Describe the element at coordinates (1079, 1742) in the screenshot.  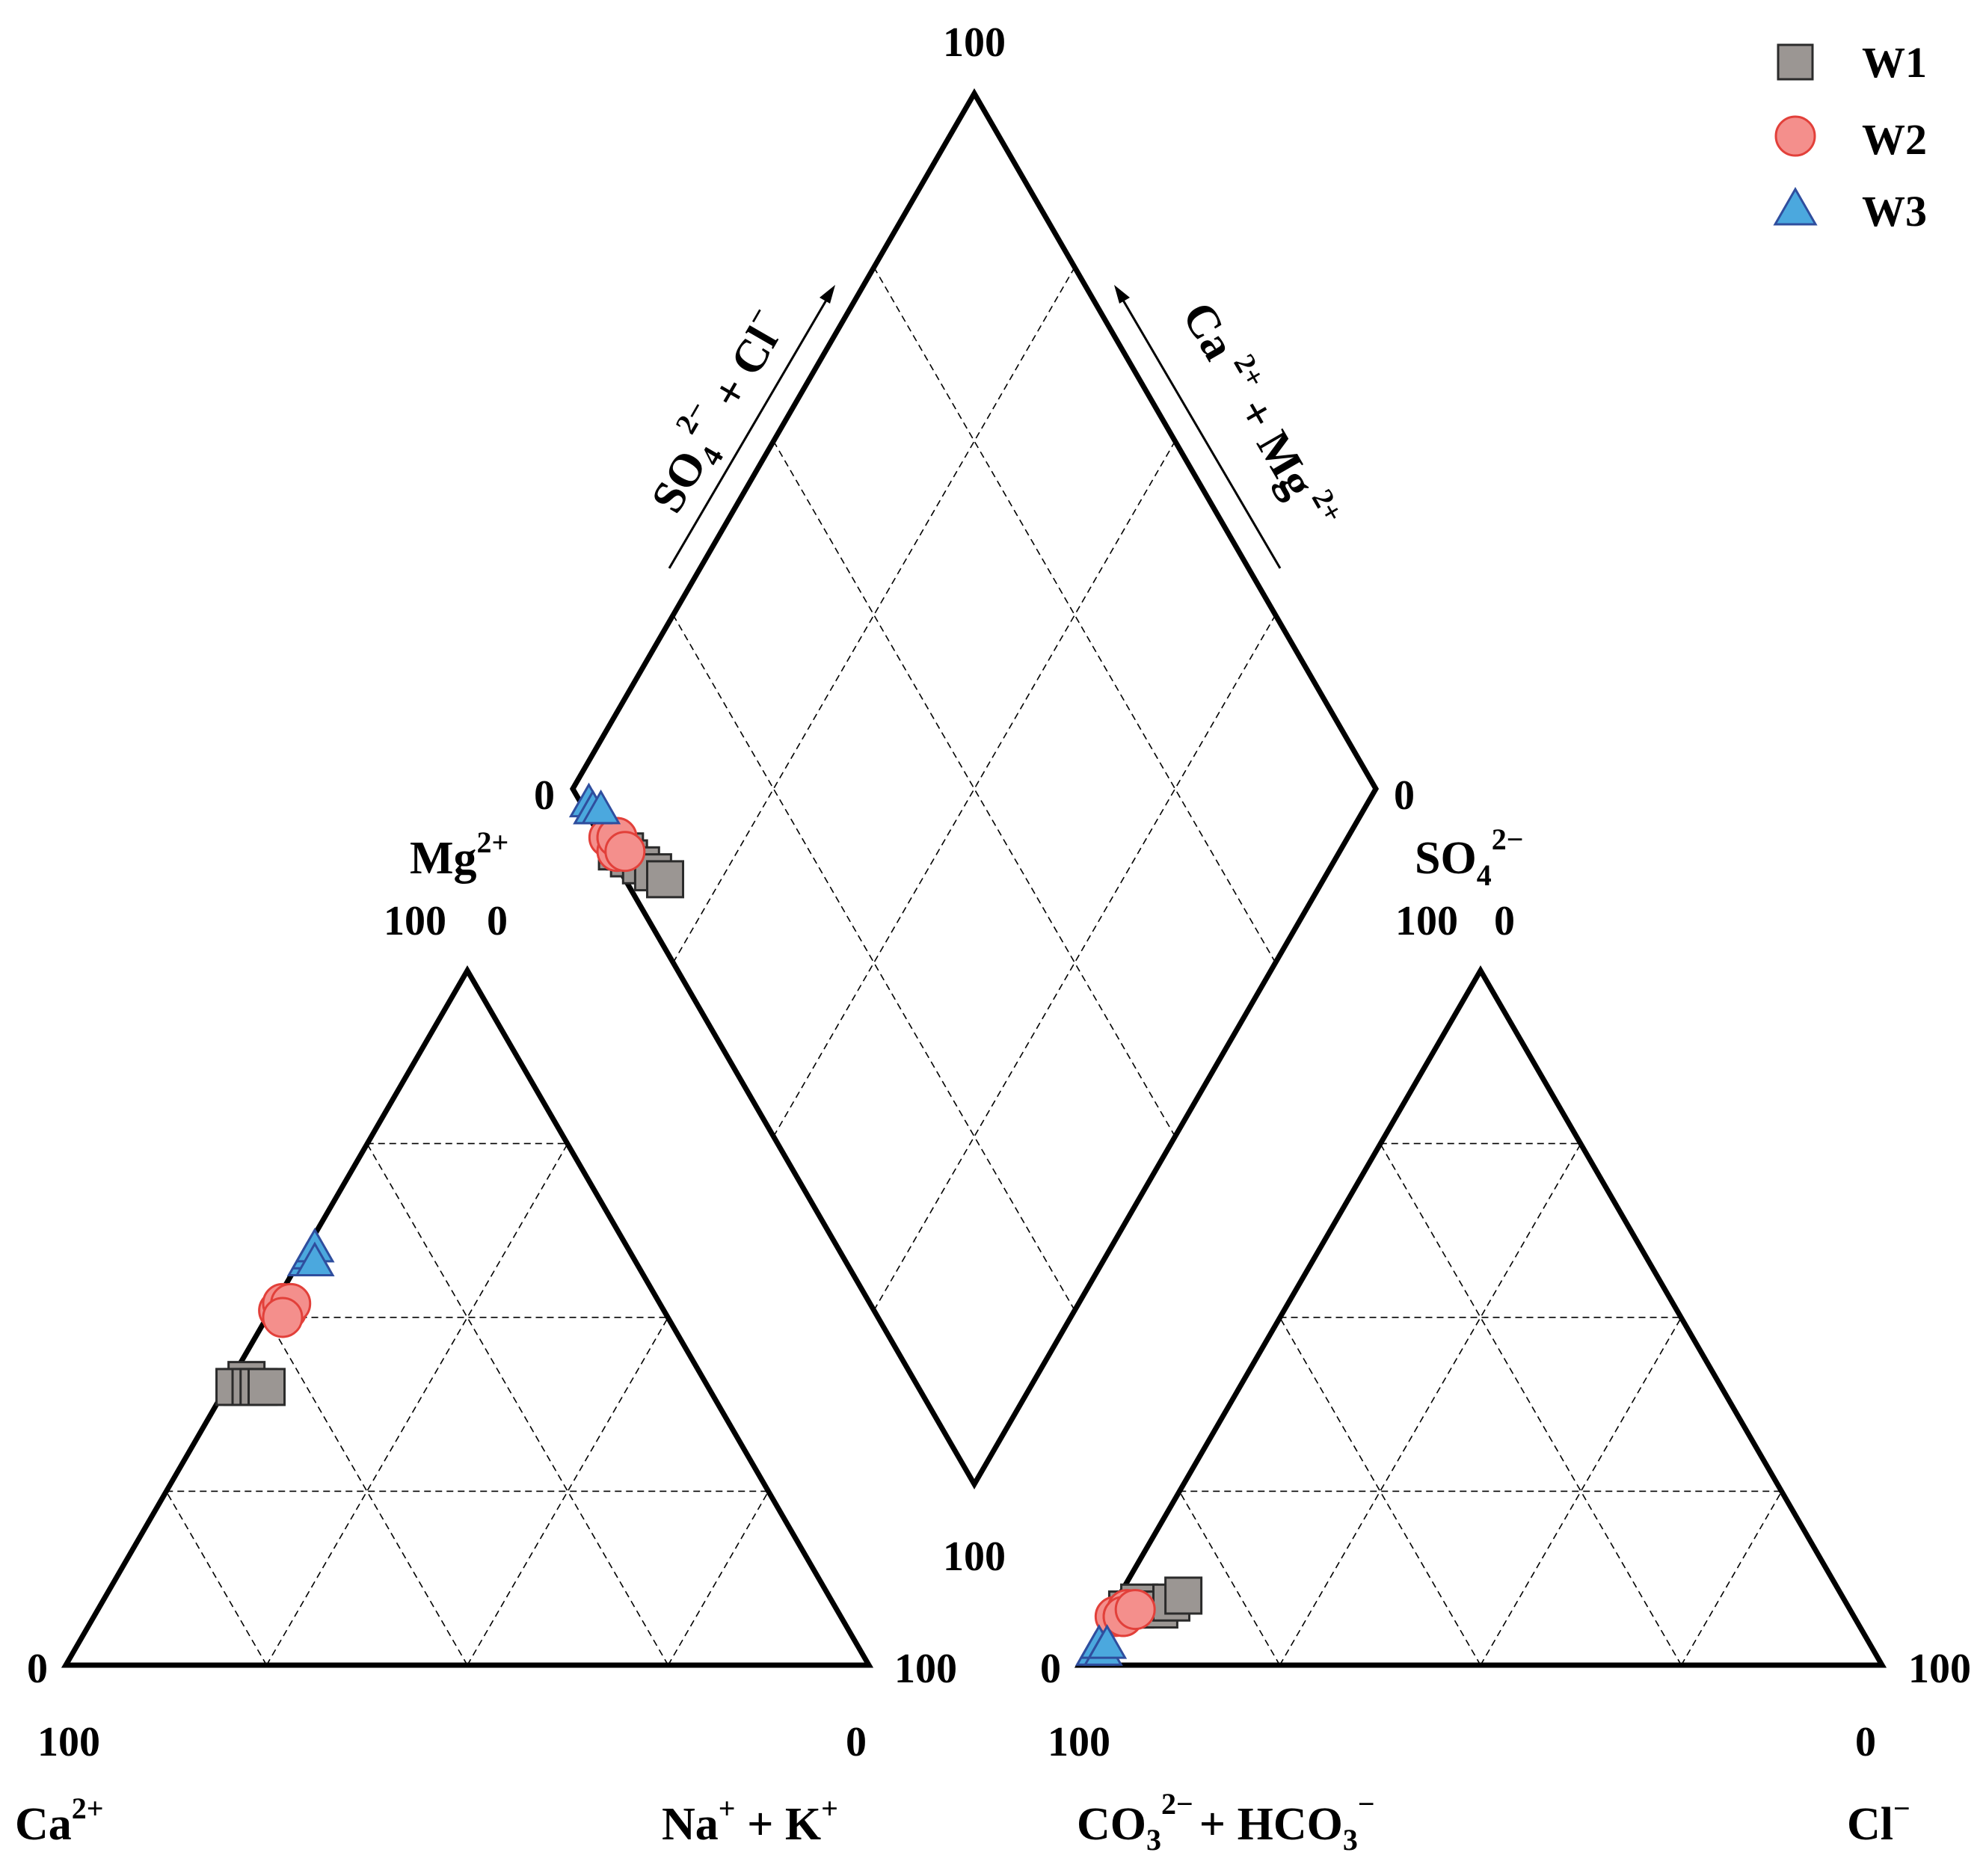
I see `anion-under-left-tick: 100` at that location.